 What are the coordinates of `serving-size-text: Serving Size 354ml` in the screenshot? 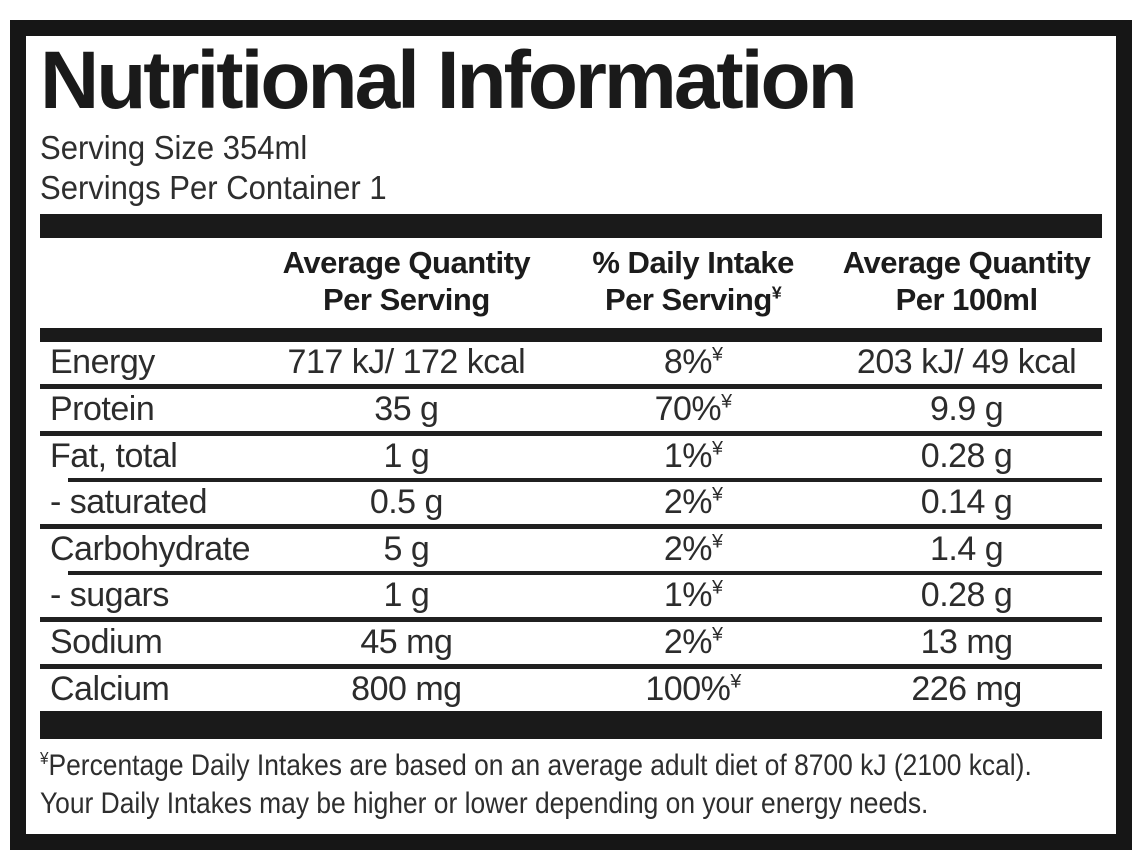 It's located at (174, 147).